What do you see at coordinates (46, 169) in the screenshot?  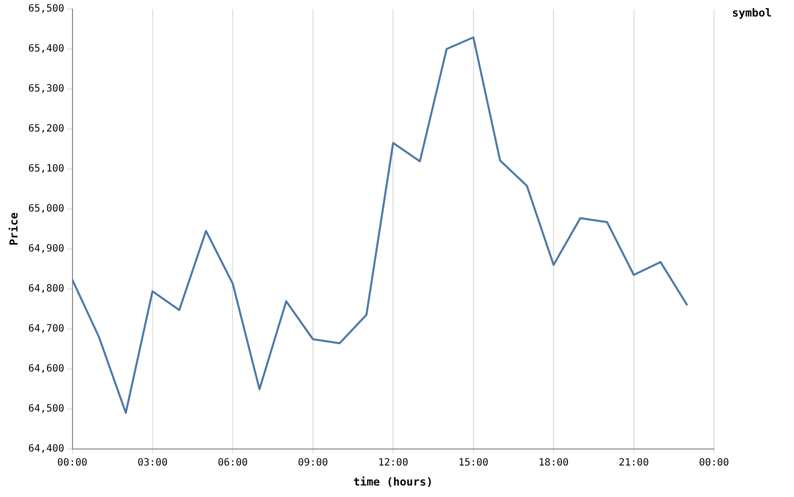 I see `y-tick-label: 65,100` at bounding box center [46, 169].